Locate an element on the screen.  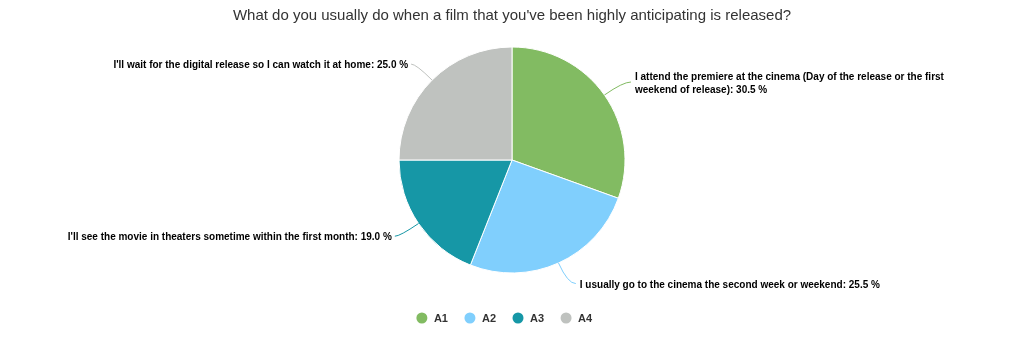
legend-label: A2 is located at coordinates (488, 318).